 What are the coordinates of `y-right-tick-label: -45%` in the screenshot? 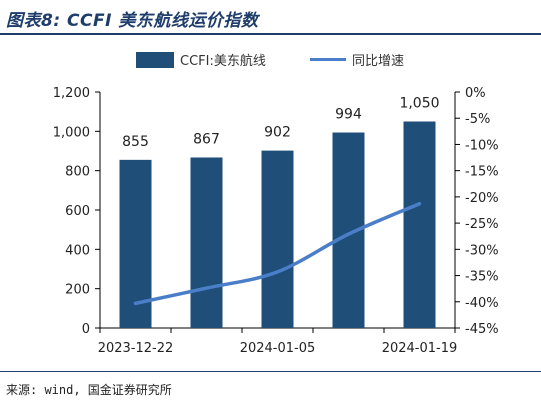 It's located at (482, 329).